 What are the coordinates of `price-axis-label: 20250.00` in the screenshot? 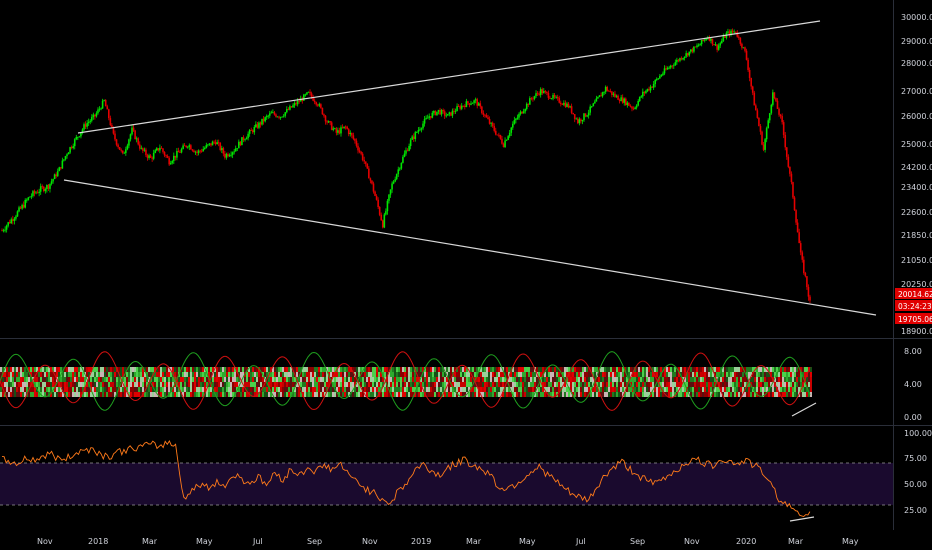 It's located at (916, 284).